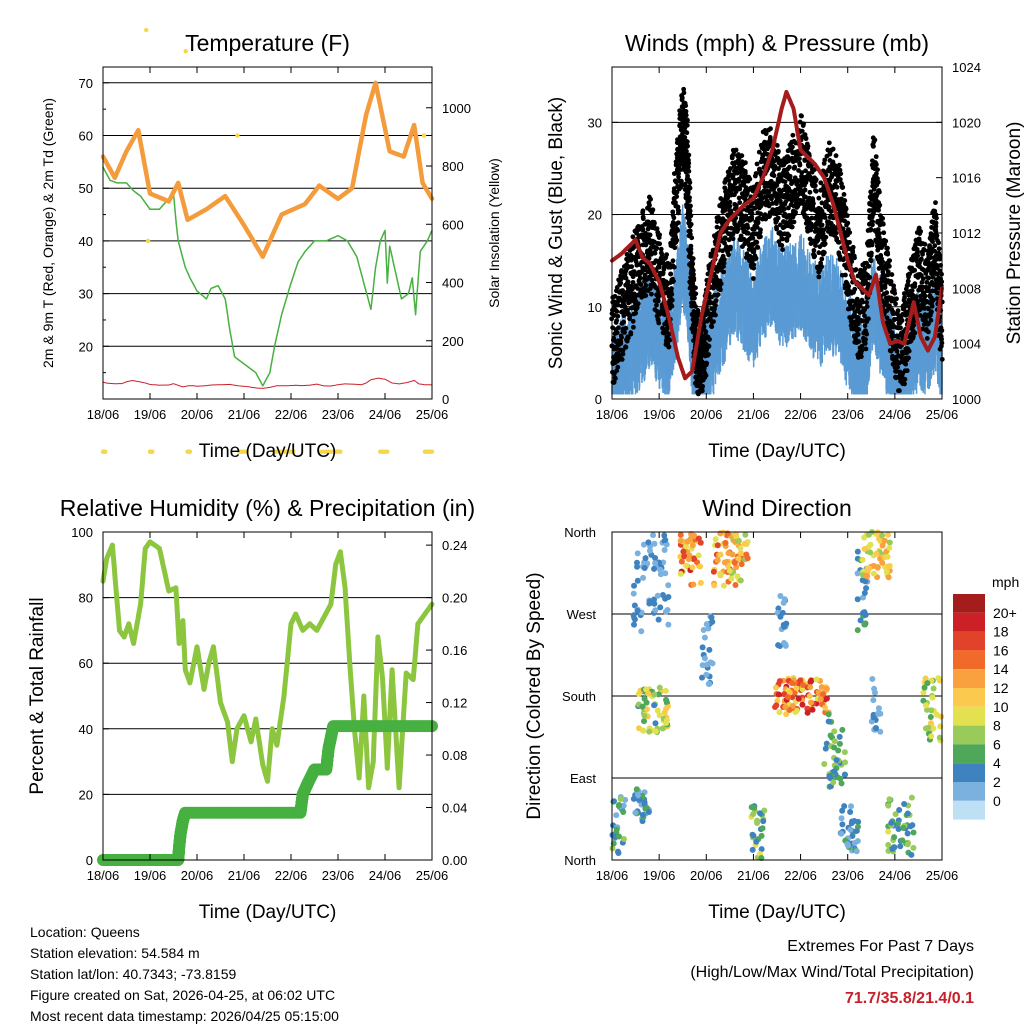 The height and width of the screenshot is (1027, 1024). Describe the element at coordinates (777, 43) in the screenshot. I see `chart-title-2: Winds (mph) & Pressure (mb)` at that location.